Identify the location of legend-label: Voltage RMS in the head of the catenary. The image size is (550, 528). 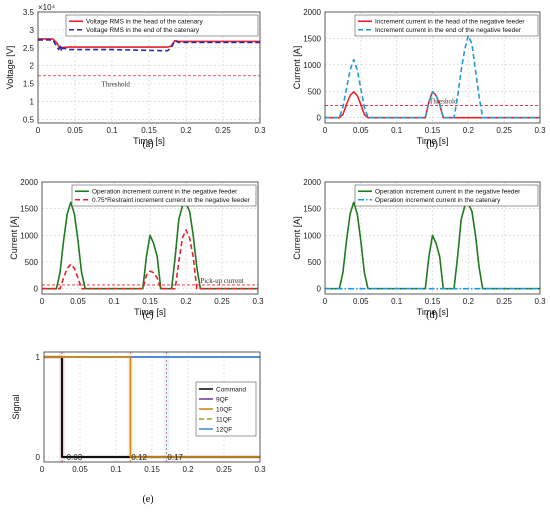
(144, 22).